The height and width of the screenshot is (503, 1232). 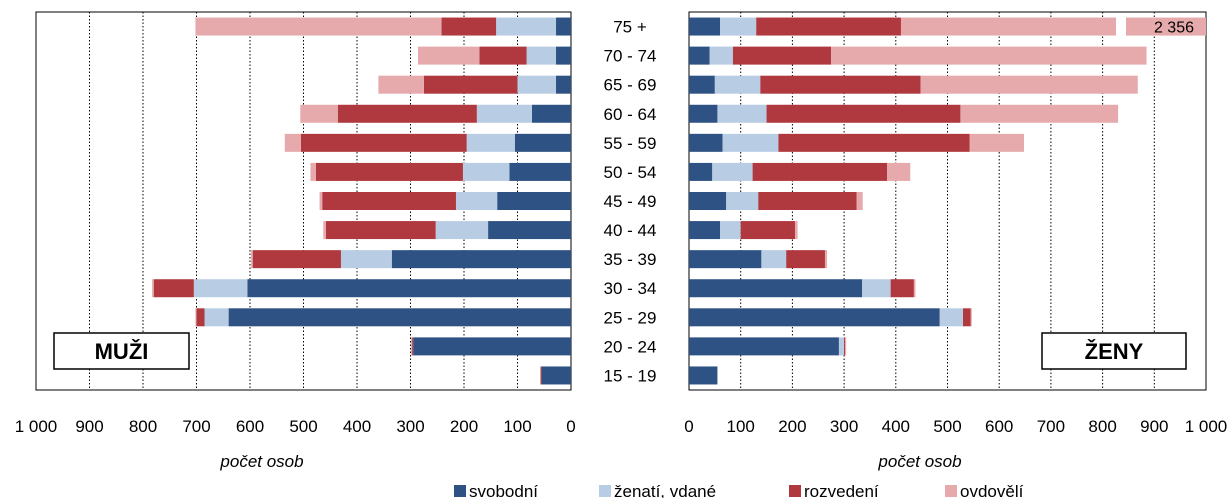 I want to click on legend-label: ovdovělí, so click(x=992, y=490).